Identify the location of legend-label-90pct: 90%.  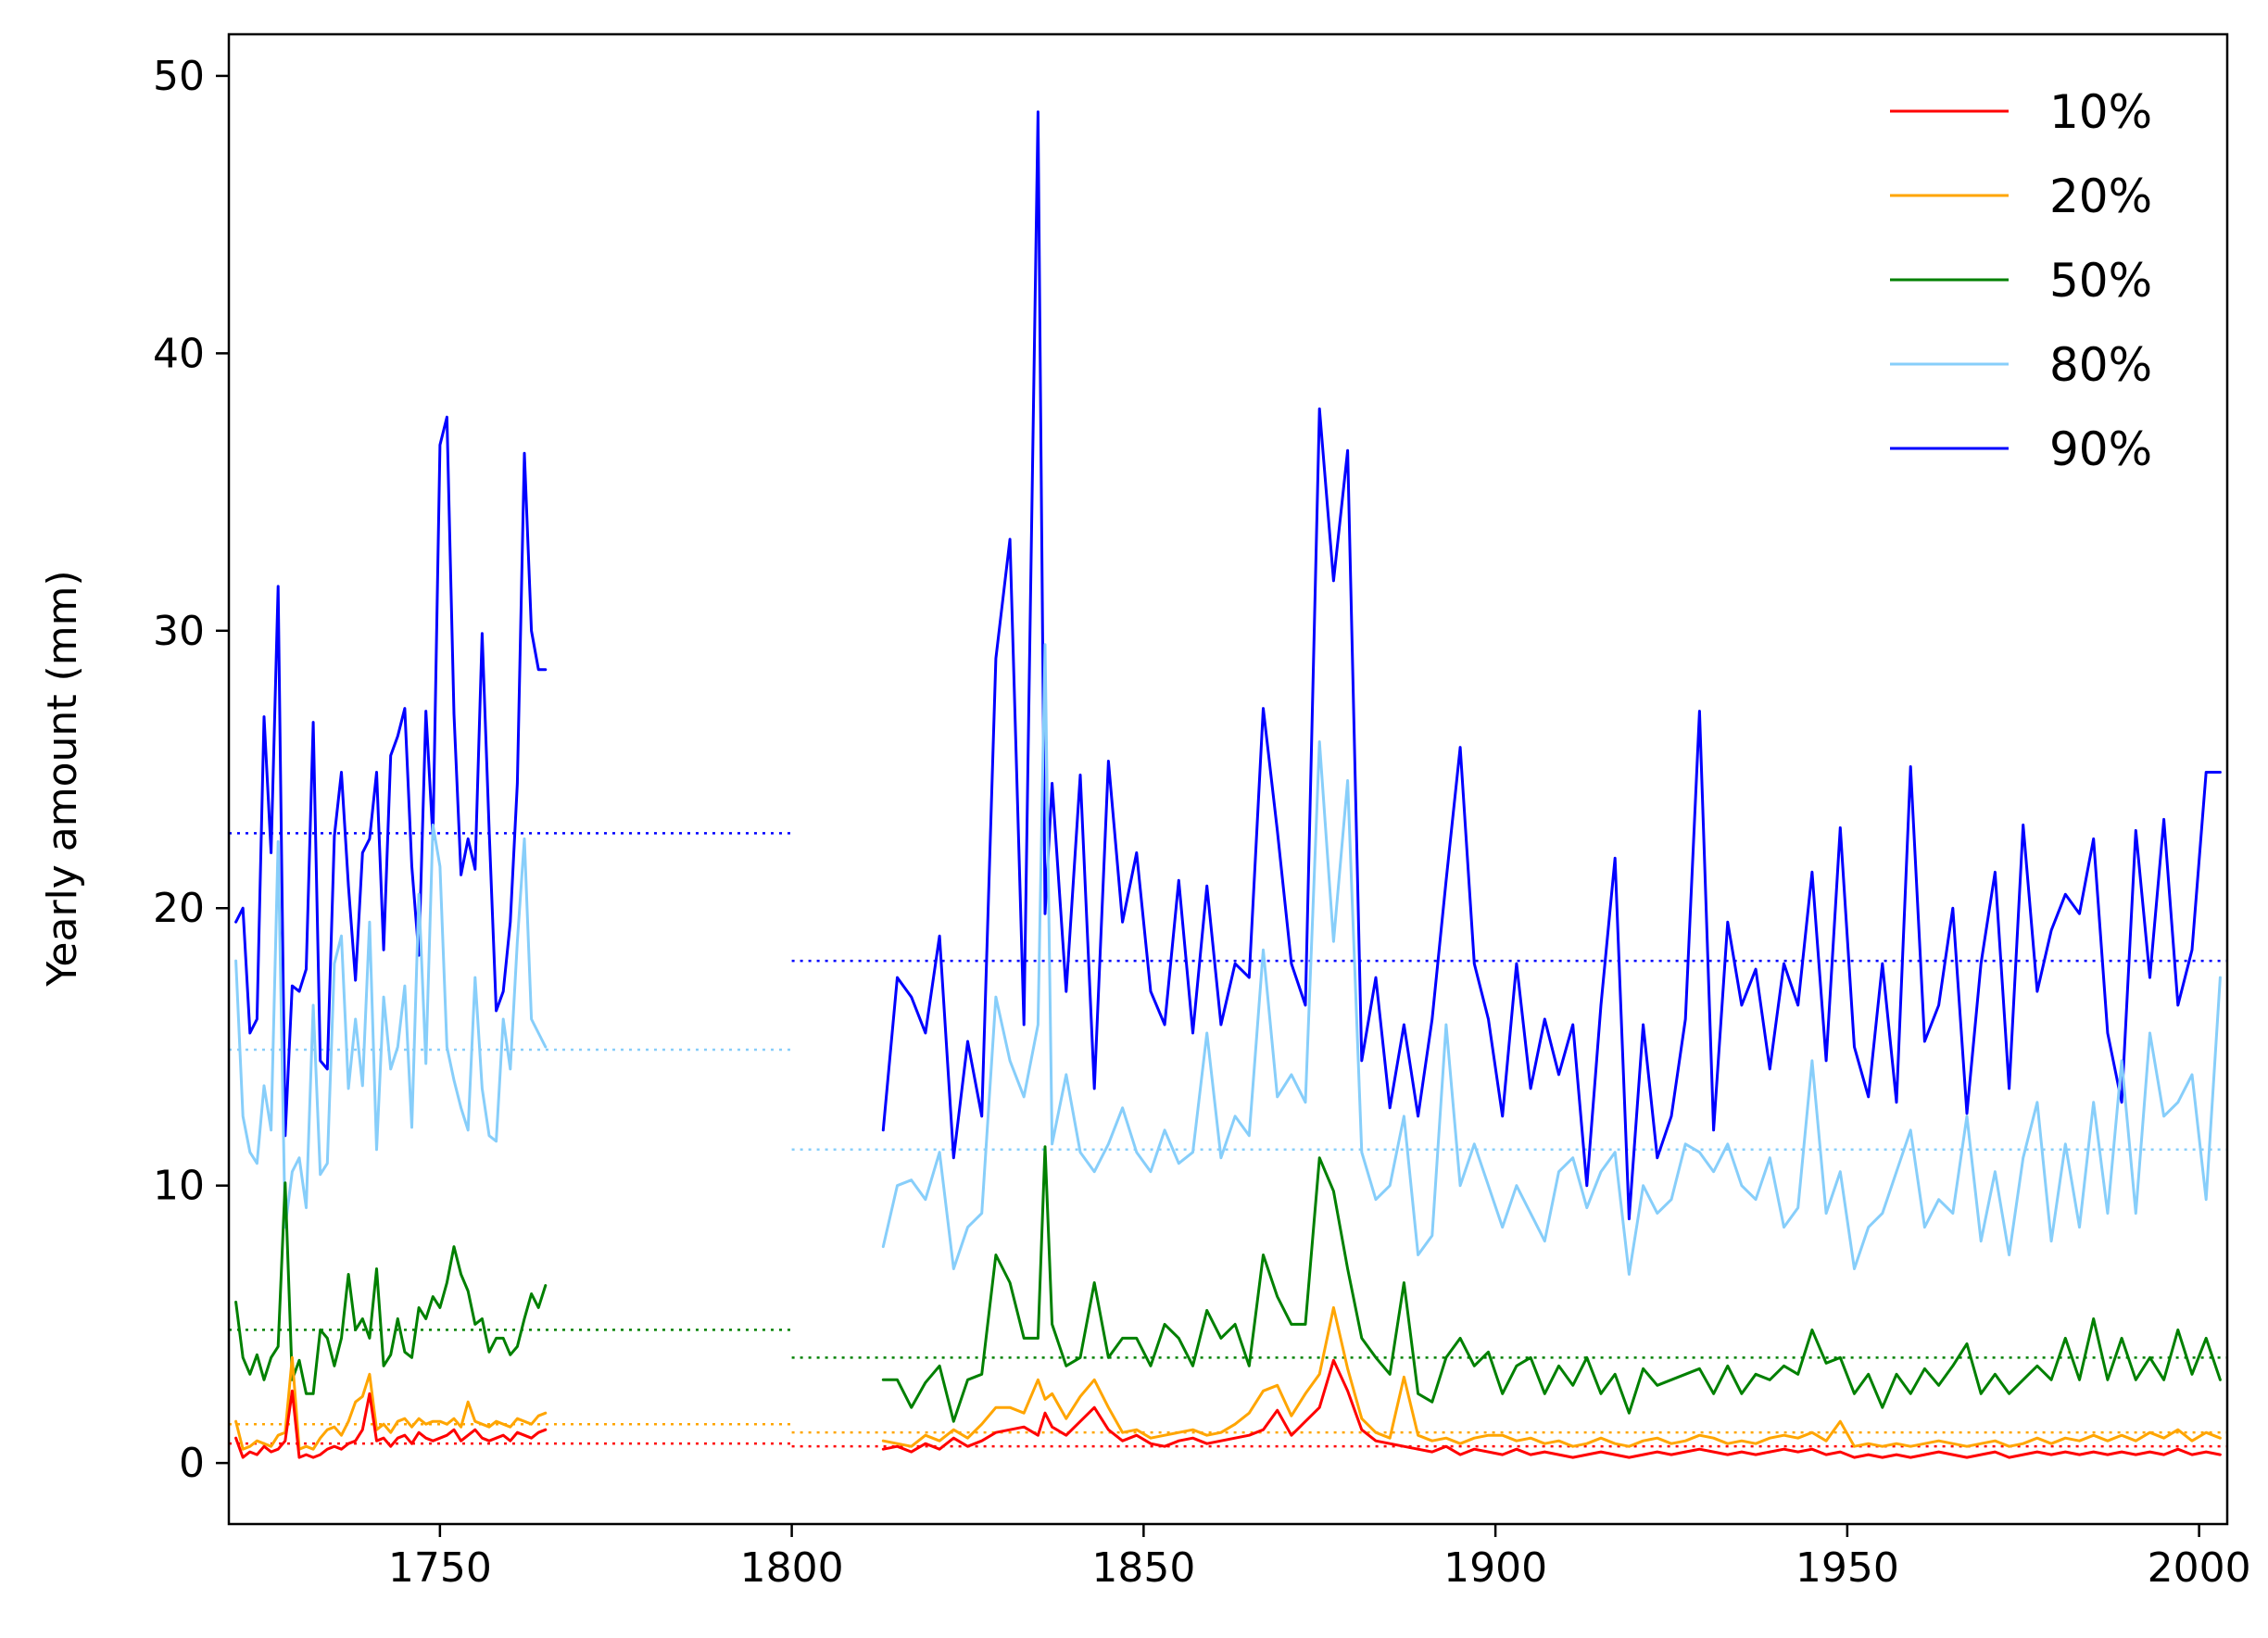
(2100, 449).